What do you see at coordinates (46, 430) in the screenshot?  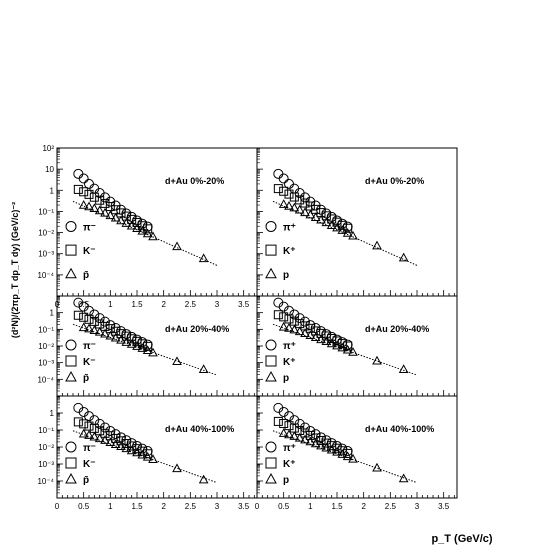 I see `y-tick-label: 10⁻¹` at bounding box center [46, 430].